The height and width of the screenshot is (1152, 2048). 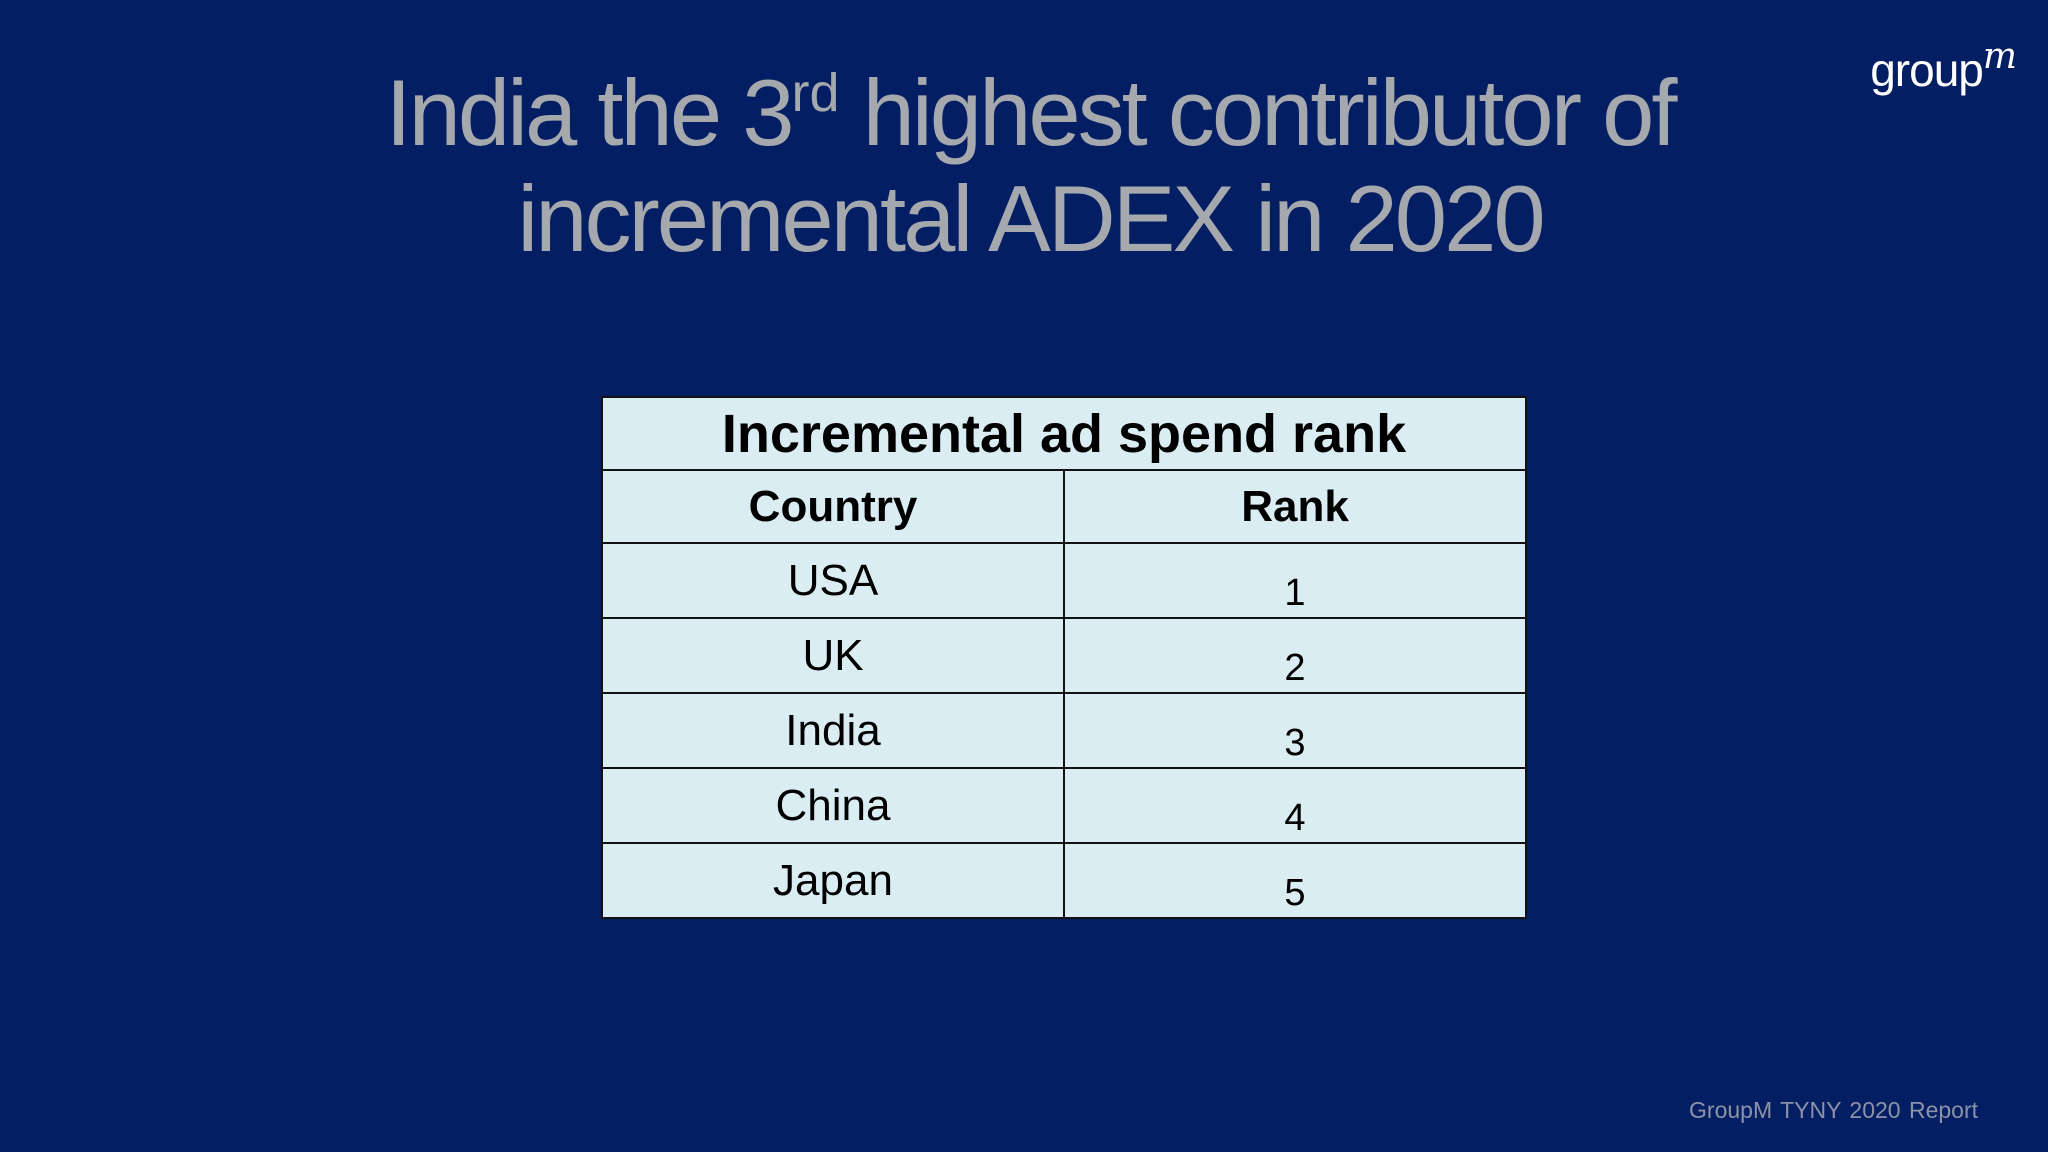 I want to click on table-row: India 3, so click(x=1064, y=730).